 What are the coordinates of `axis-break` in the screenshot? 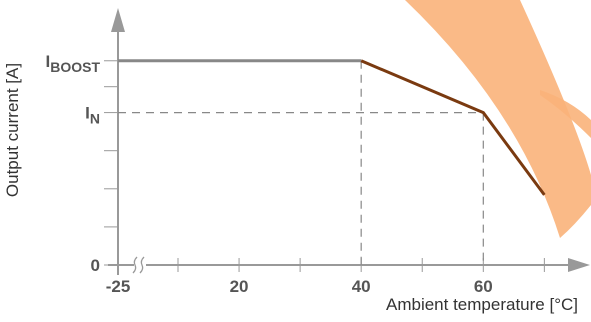 It's located at (138, 265).